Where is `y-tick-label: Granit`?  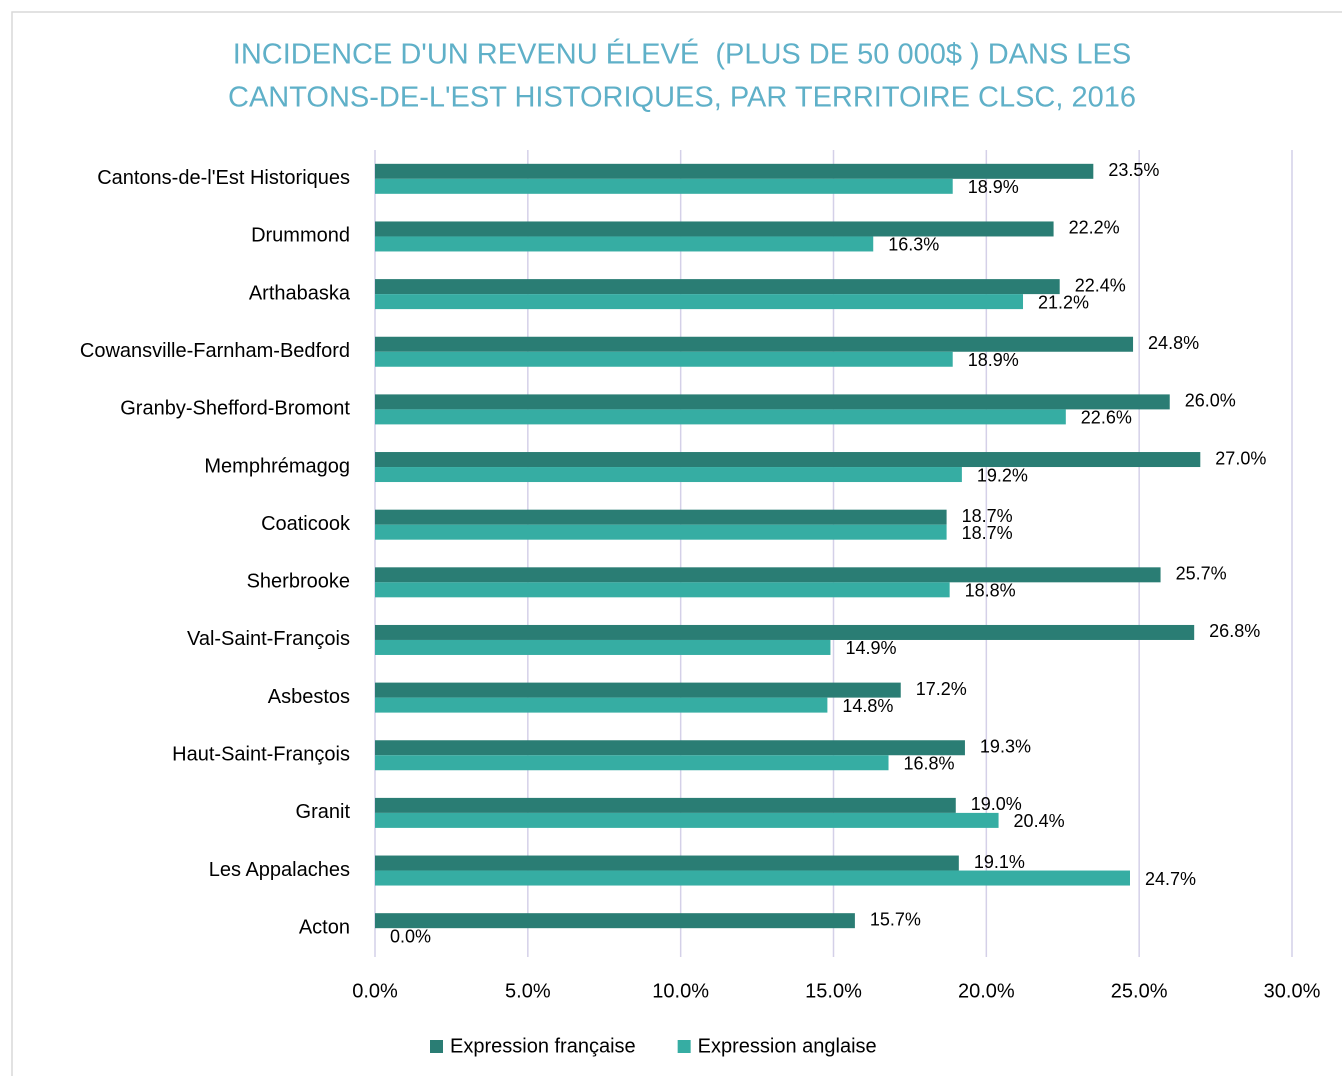
y-tick-label: Granit is located at coordinates (323, 812).